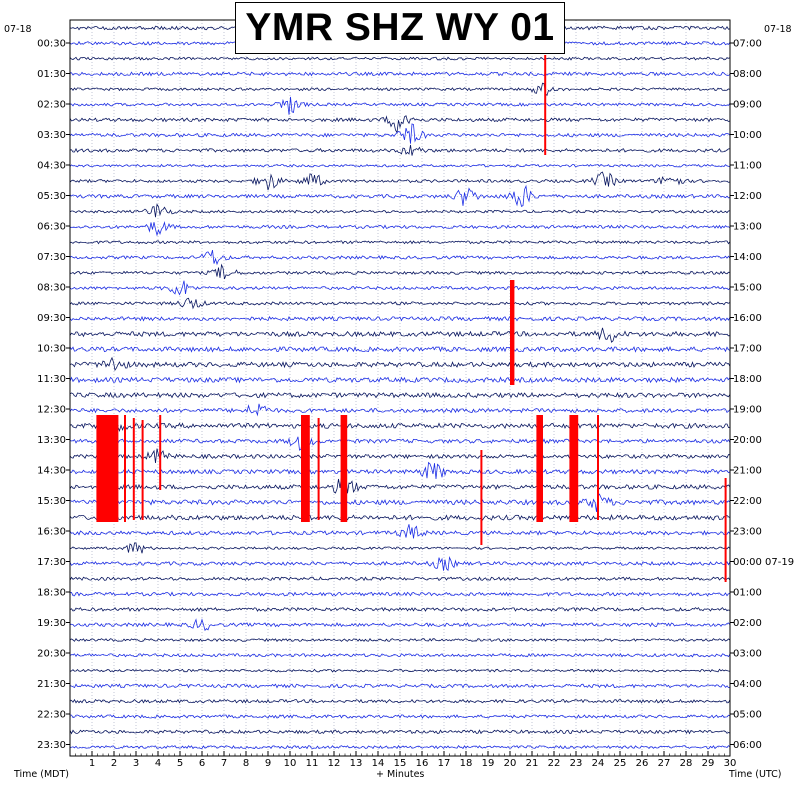 The width and height of the screenshot is (800, 800). I want to click on right-time-label: 23:00, so click(747, 532).